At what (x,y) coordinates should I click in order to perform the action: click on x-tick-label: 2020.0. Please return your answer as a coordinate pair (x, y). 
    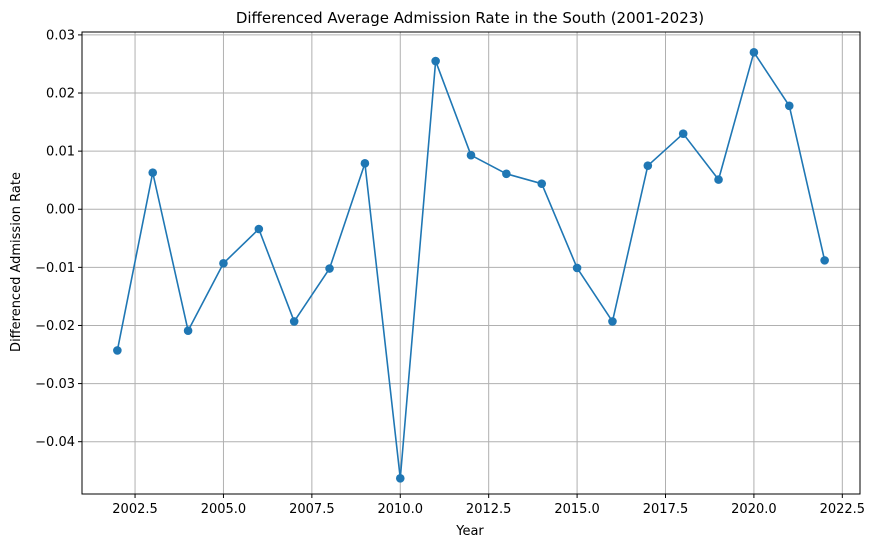
    Looking at the image, I should click on (754, 509).